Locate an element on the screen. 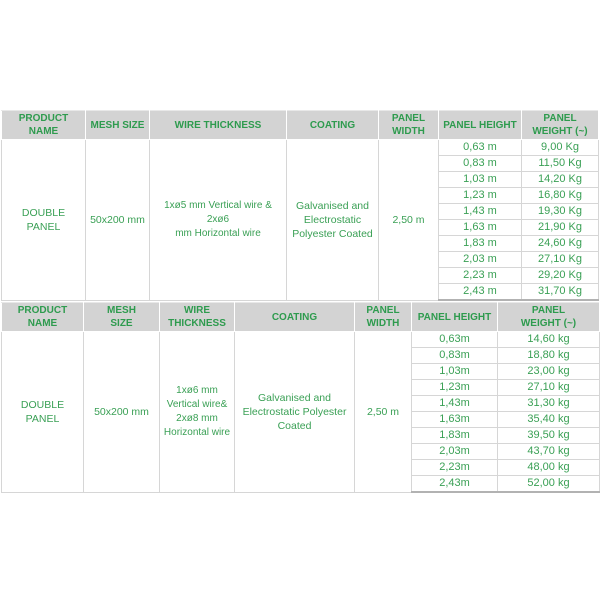 The width and height of the screenshot is (600, 600). panel-height-cell: 0,63m is located at coordinates (454, 339).